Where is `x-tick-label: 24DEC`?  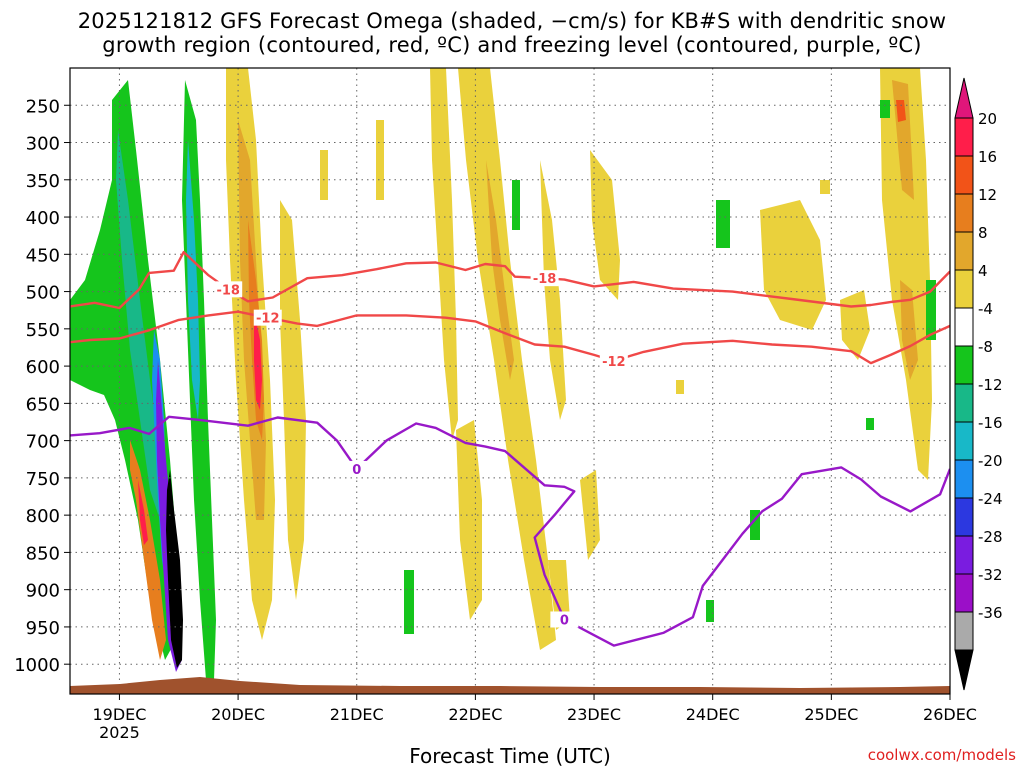
x-tick-label: 24DEC is located at coordinates (713, 714).